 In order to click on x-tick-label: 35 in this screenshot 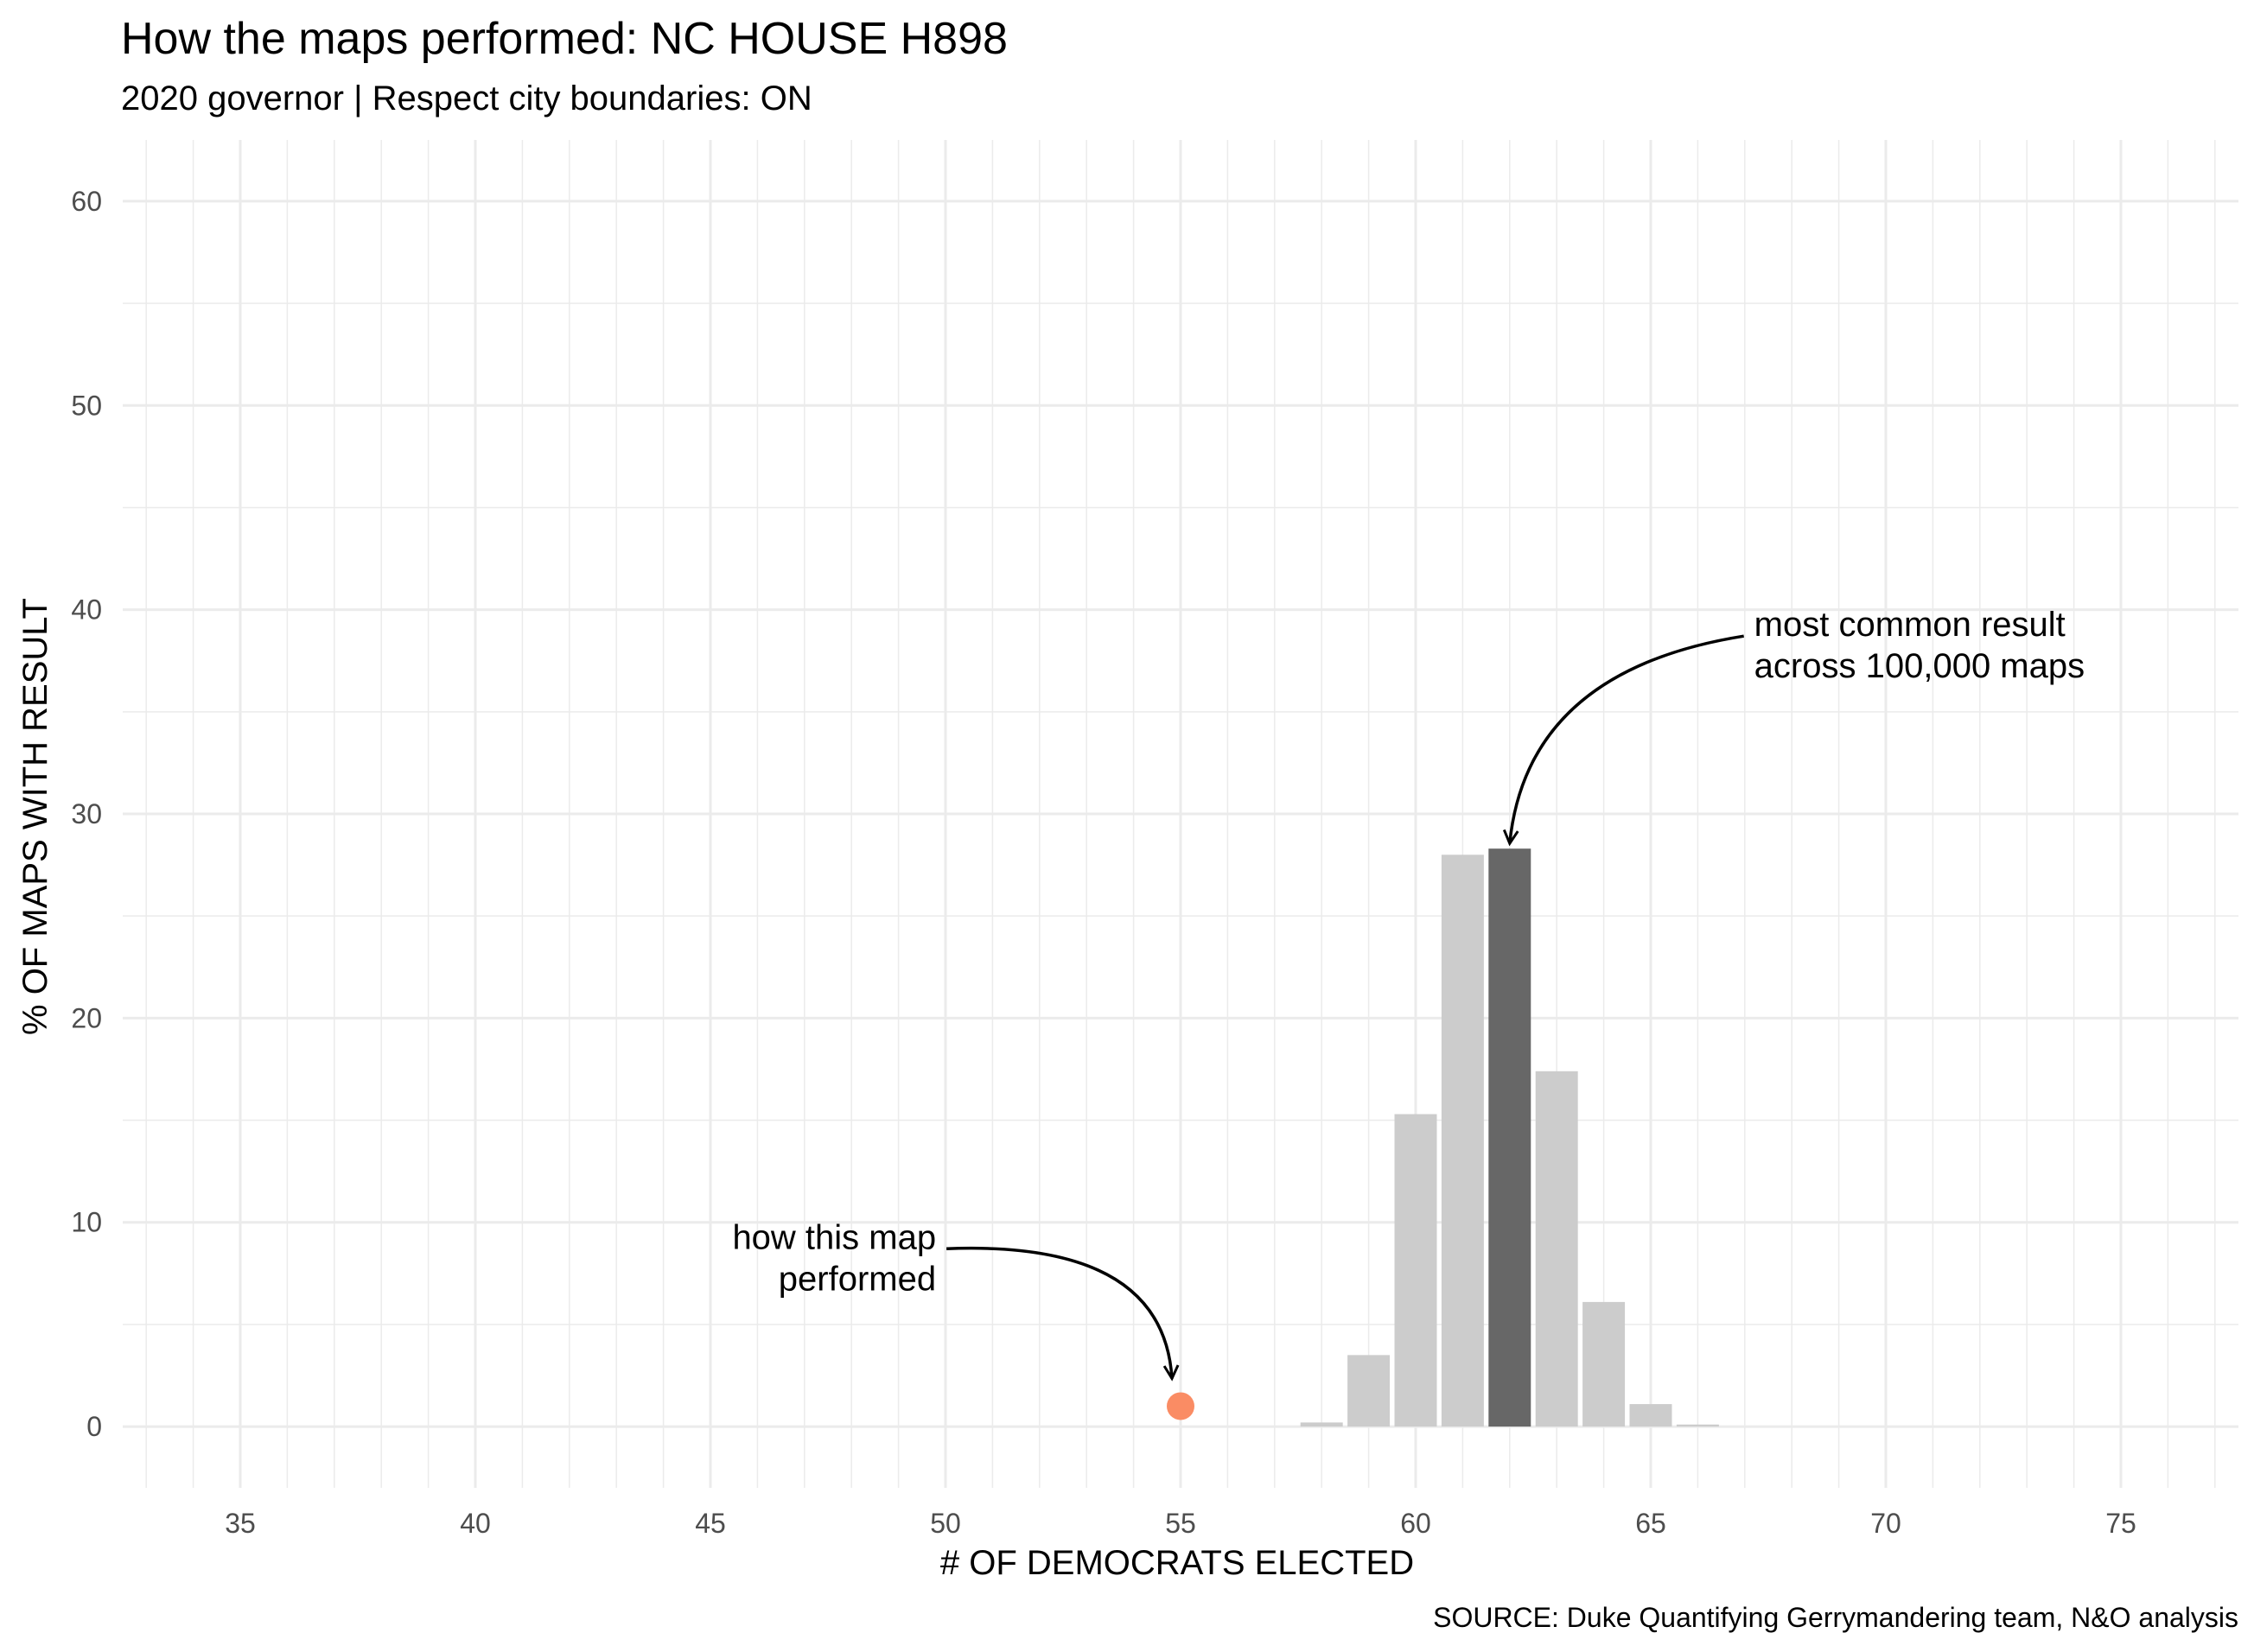, I will do `click(240, 1524)`.